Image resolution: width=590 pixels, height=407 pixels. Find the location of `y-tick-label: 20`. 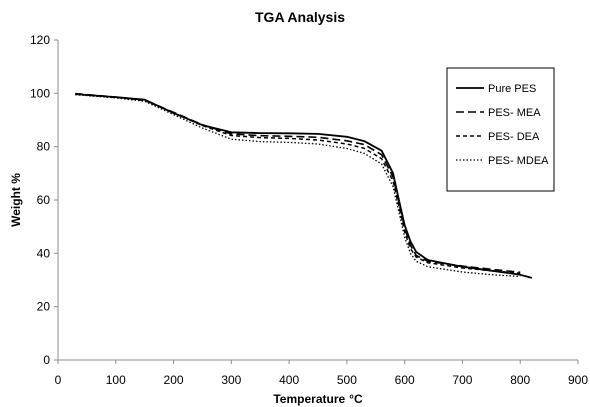

y-tick-label: 20 is located at coordinates (44, 307).